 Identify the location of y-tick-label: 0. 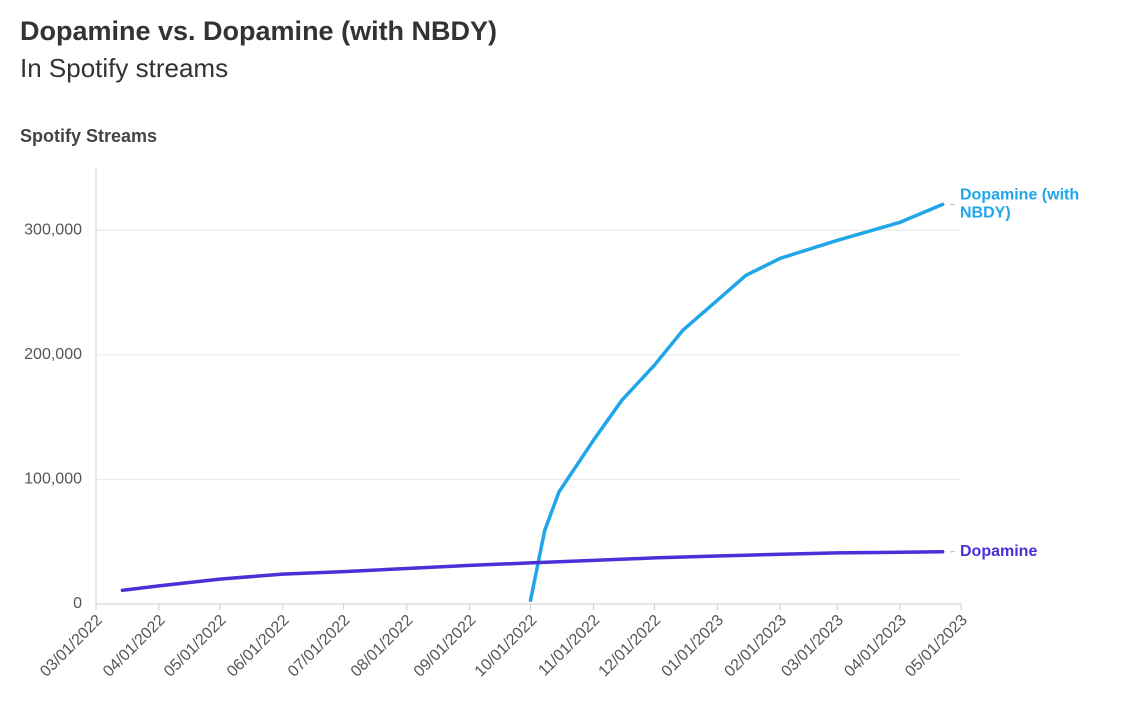
(77, 603).